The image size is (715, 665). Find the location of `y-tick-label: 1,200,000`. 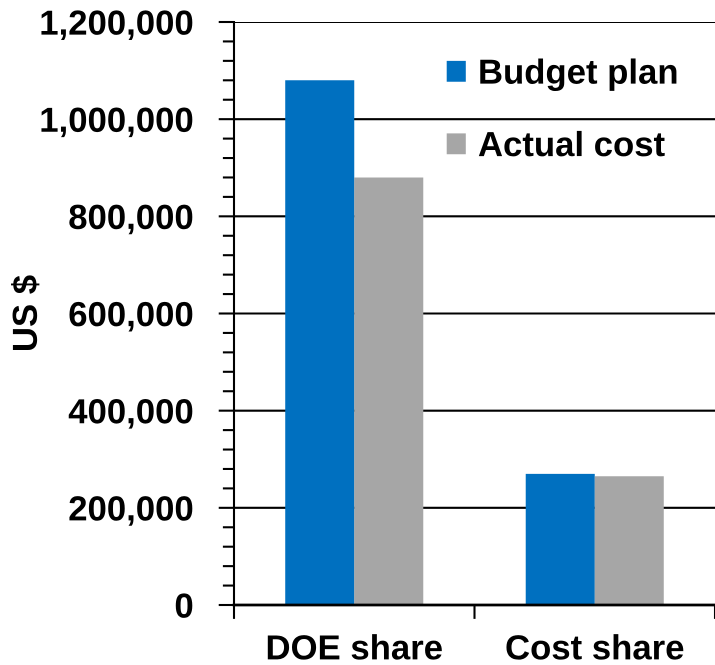

y-tick-label: 1,200,000 is located at coordinates (116, 25).